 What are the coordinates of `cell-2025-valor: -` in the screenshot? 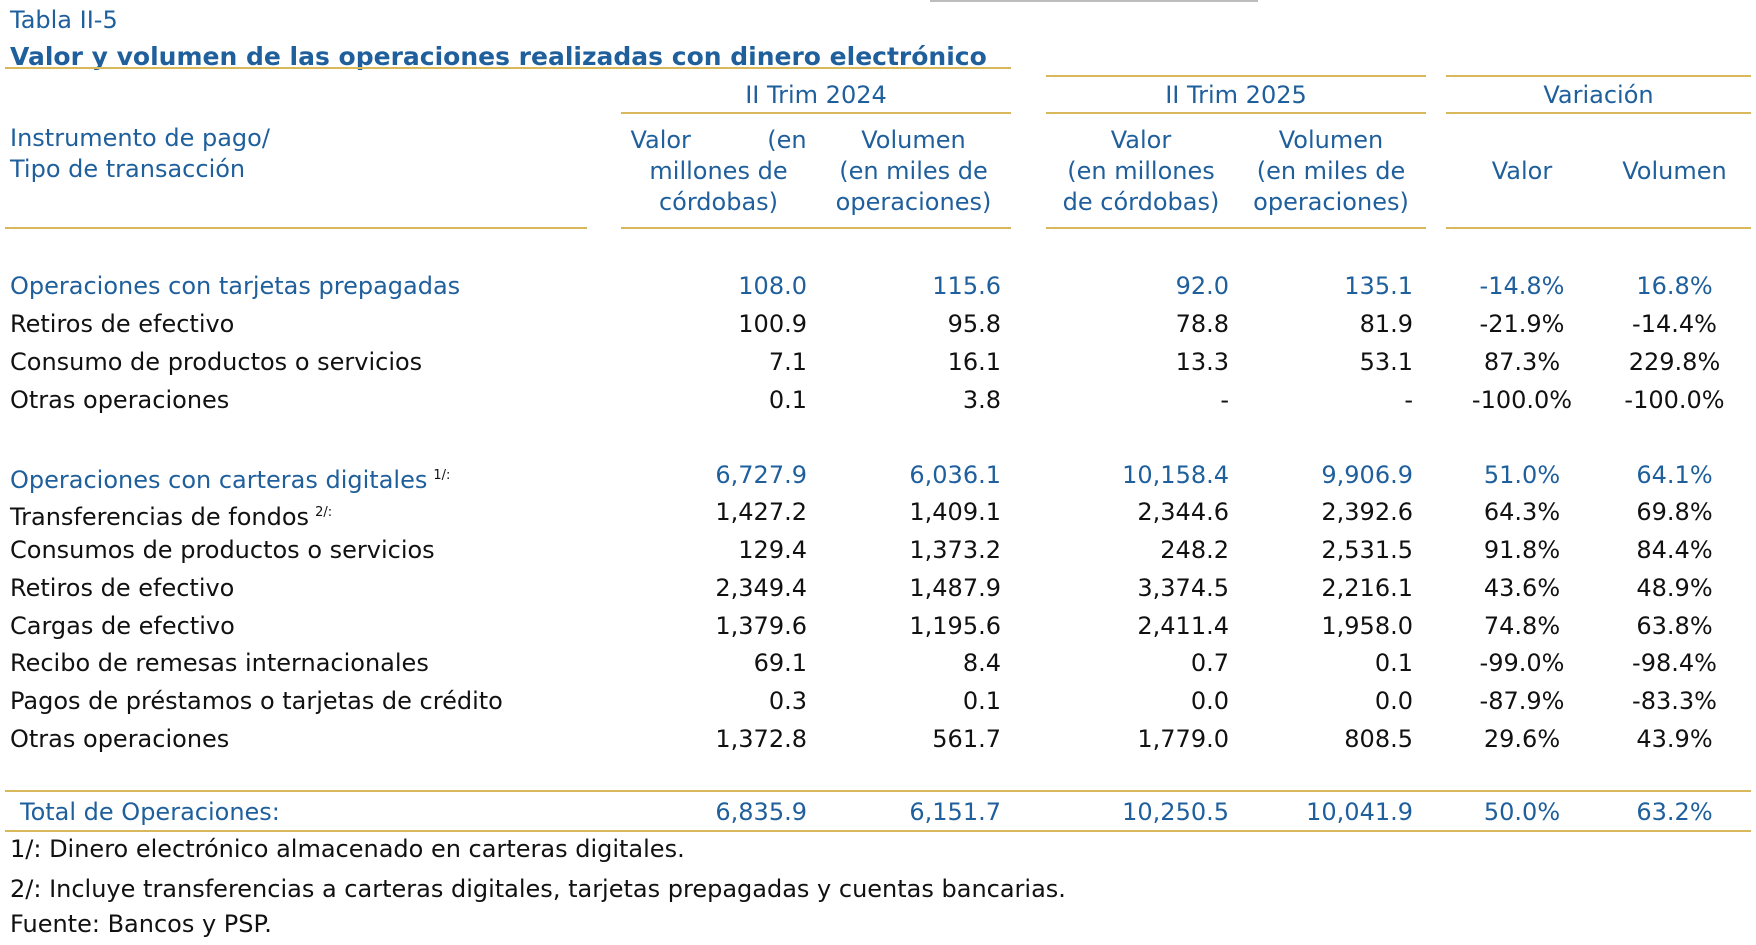 It's located at (1224, 400).